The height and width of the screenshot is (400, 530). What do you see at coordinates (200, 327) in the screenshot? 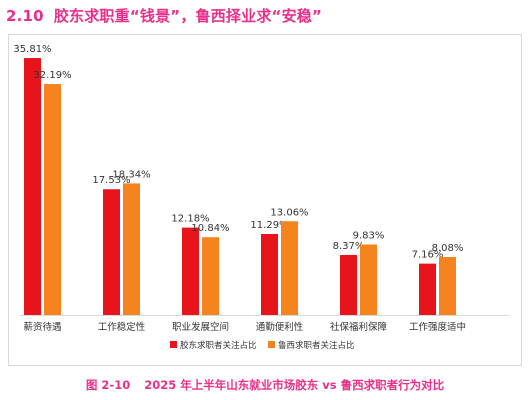
I see `category-label: 职业发展空间` at bounding box center [200, 327].